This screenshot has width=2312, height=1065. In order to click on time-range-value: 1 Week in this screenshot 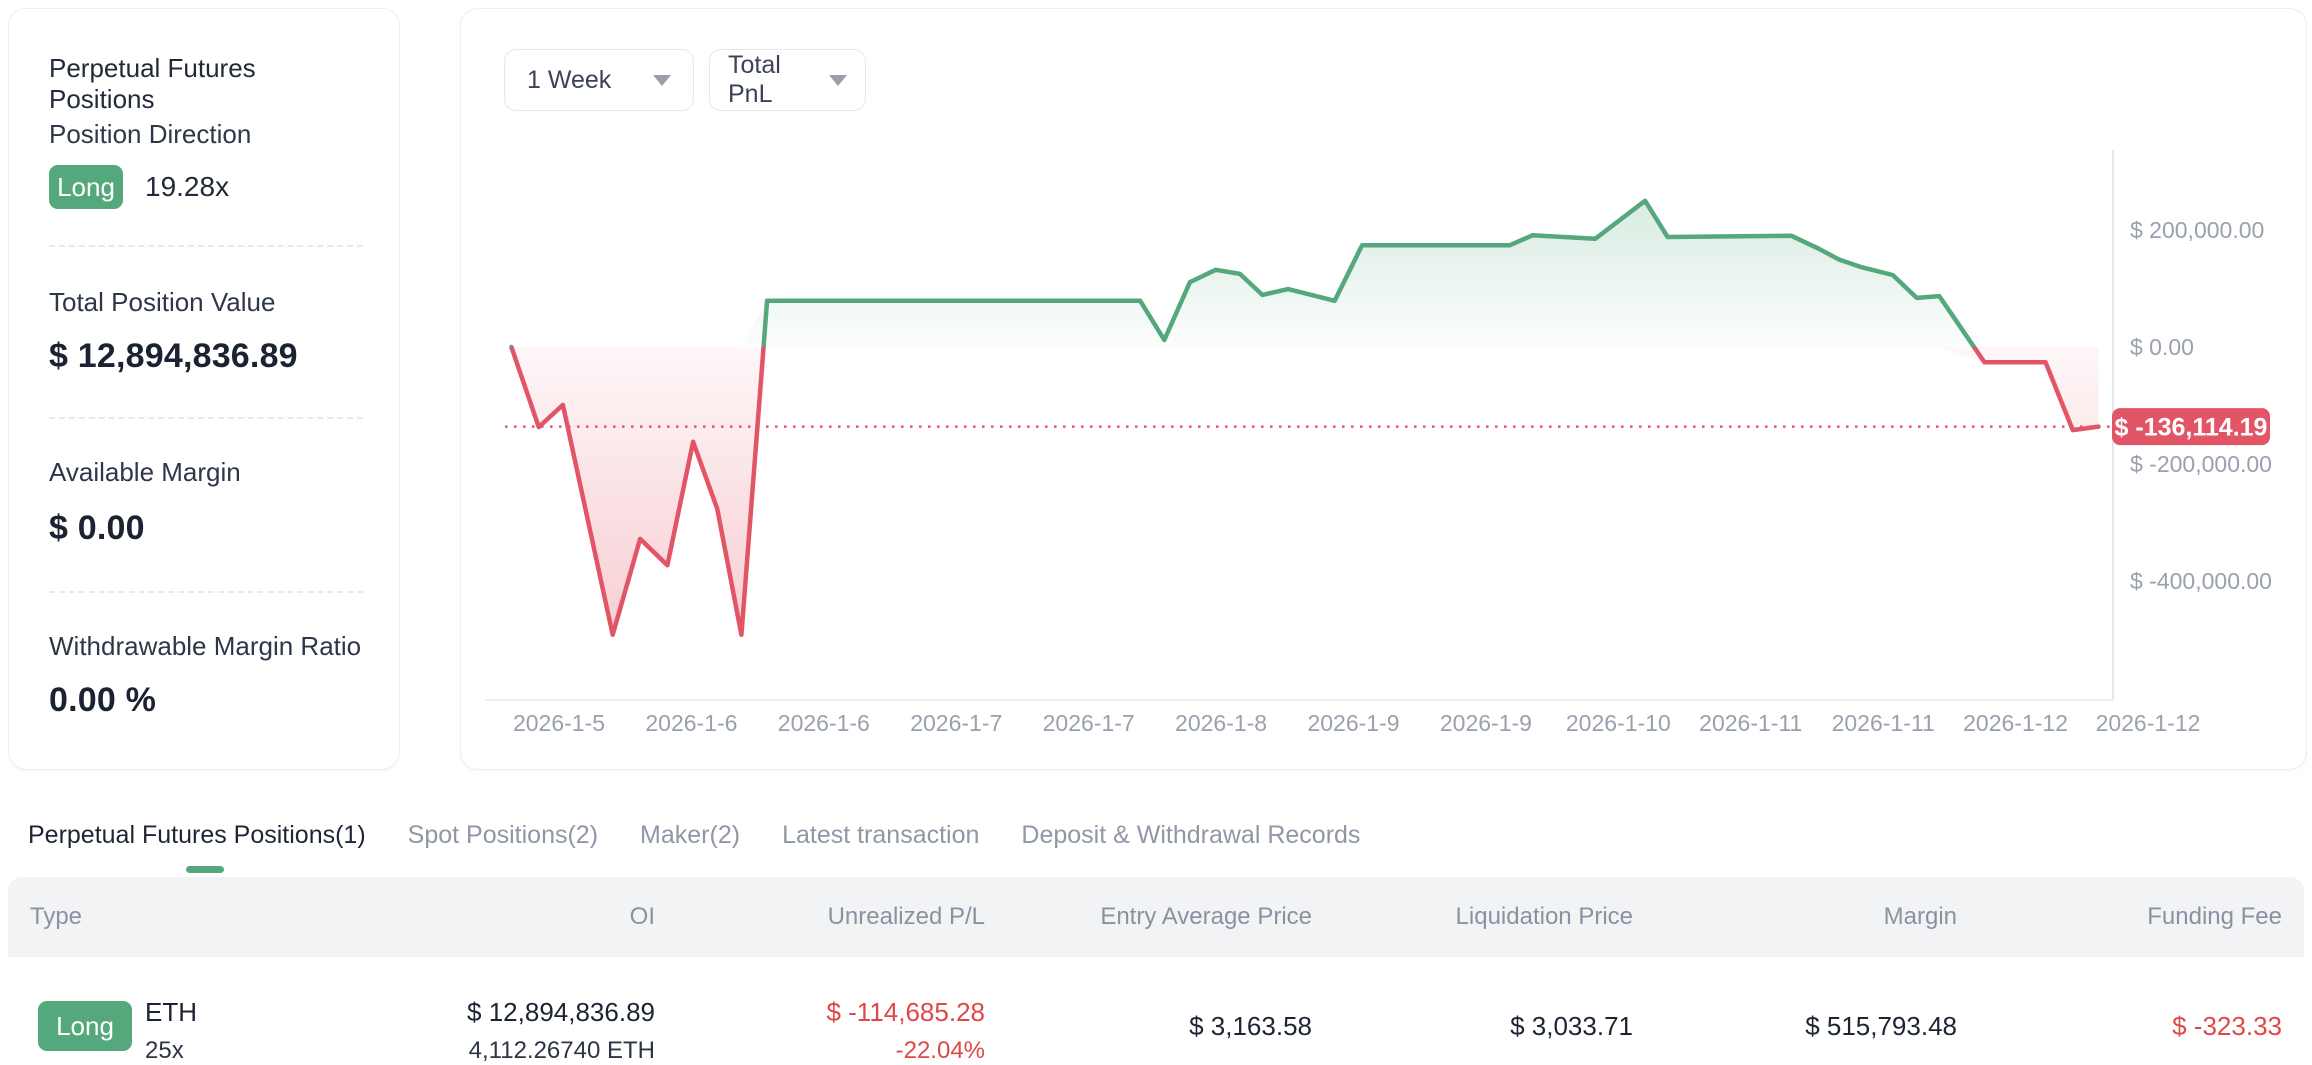, I will do `click(569, 79)`.